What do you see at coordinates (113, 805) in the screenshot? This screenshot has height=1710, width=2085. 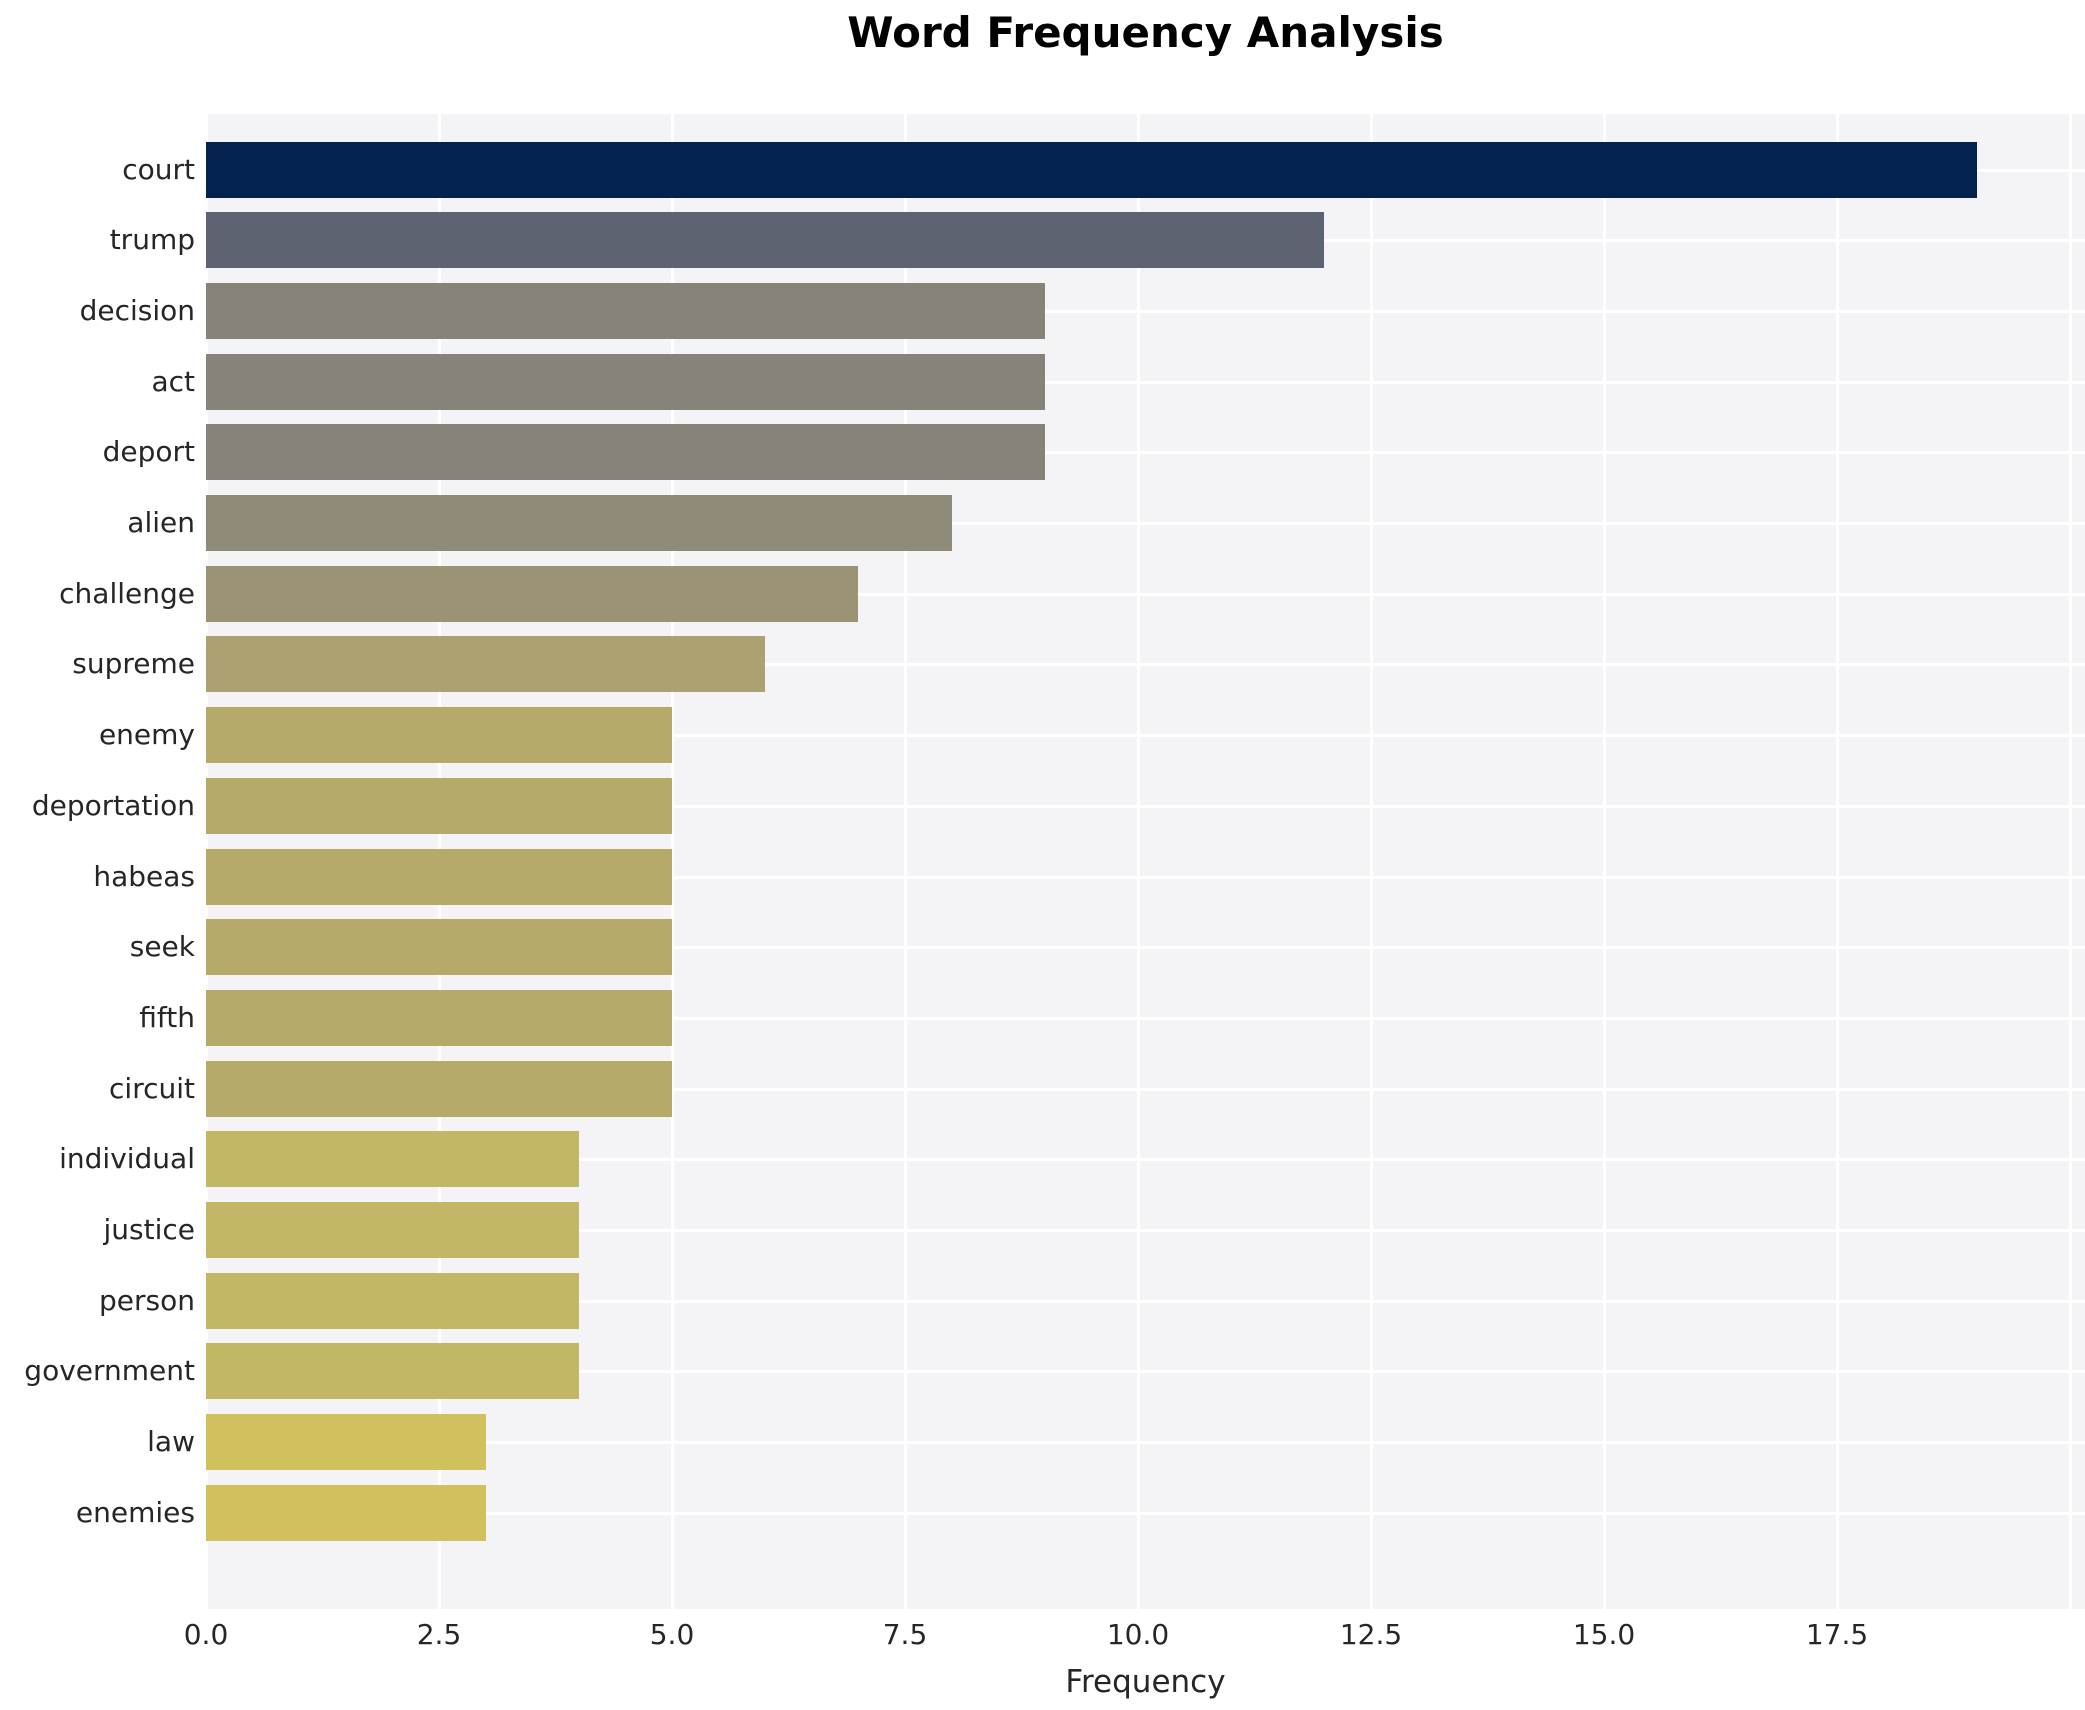 I see `y-tick-label-deportation: deportation` at bounding box center [113, 805].